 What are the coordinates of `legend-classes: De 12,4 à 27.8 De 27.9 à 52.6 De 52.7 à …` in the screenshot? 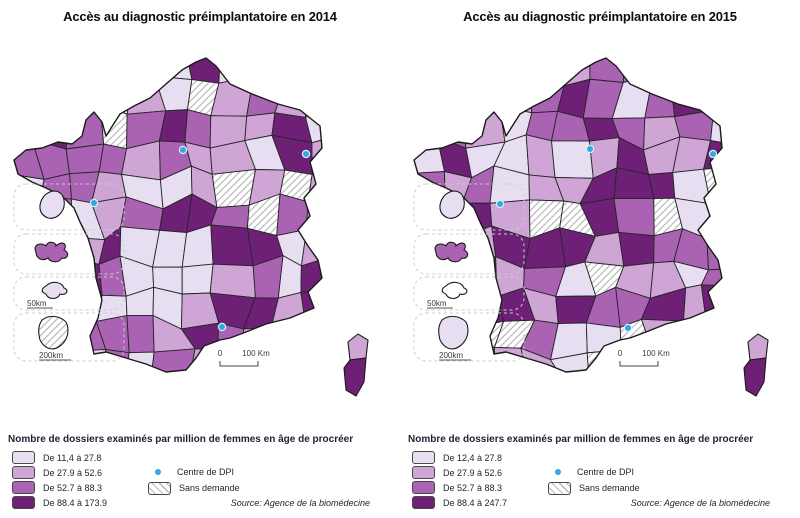 It's located at (603, 480).